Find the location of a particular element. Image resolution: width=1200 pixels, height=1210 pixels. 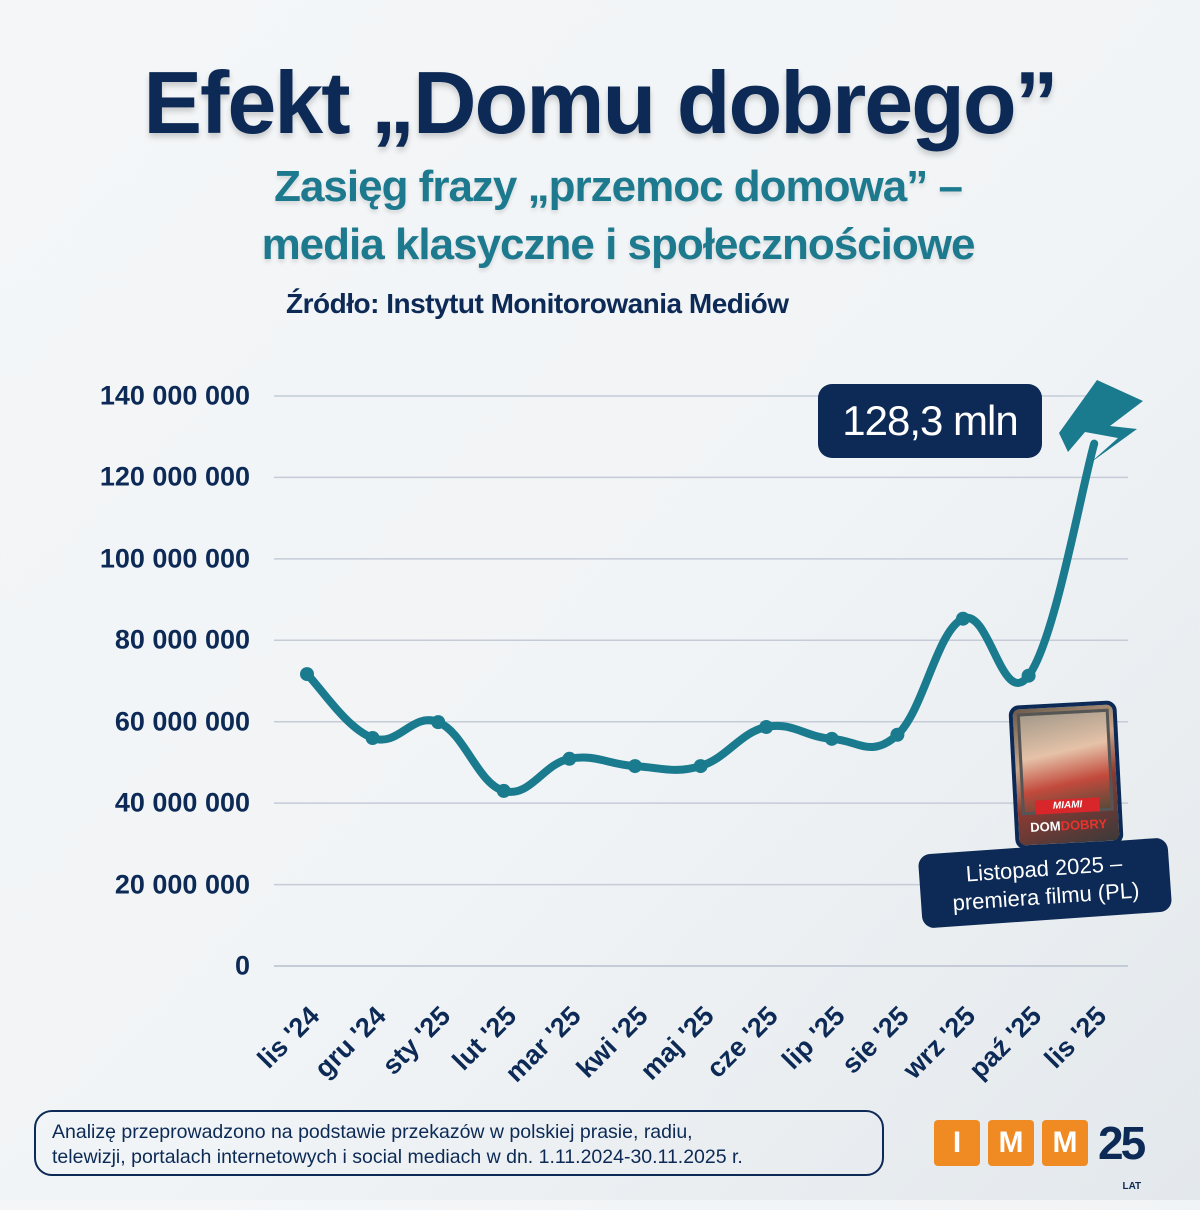

logo-letter-m2: M is located at coordinates (1065, 1143).